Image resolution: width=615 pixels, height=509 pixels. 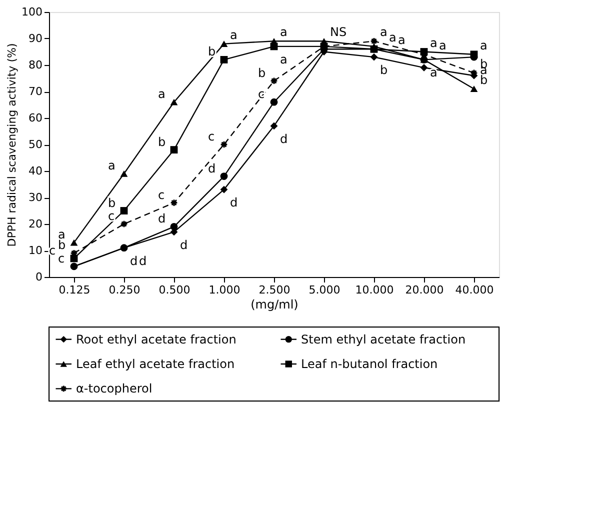 What do you see at coordinates (424, 290) in the screenshot?
I see `x-tick-label: 20.000` at bounding box center [424, 290].